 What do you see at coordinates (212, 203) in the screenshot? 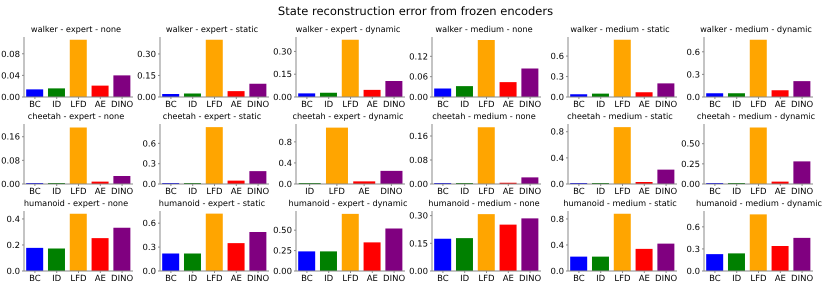
I see `chart-title: humanoid - expert - static` at bounding box center [212, 203].